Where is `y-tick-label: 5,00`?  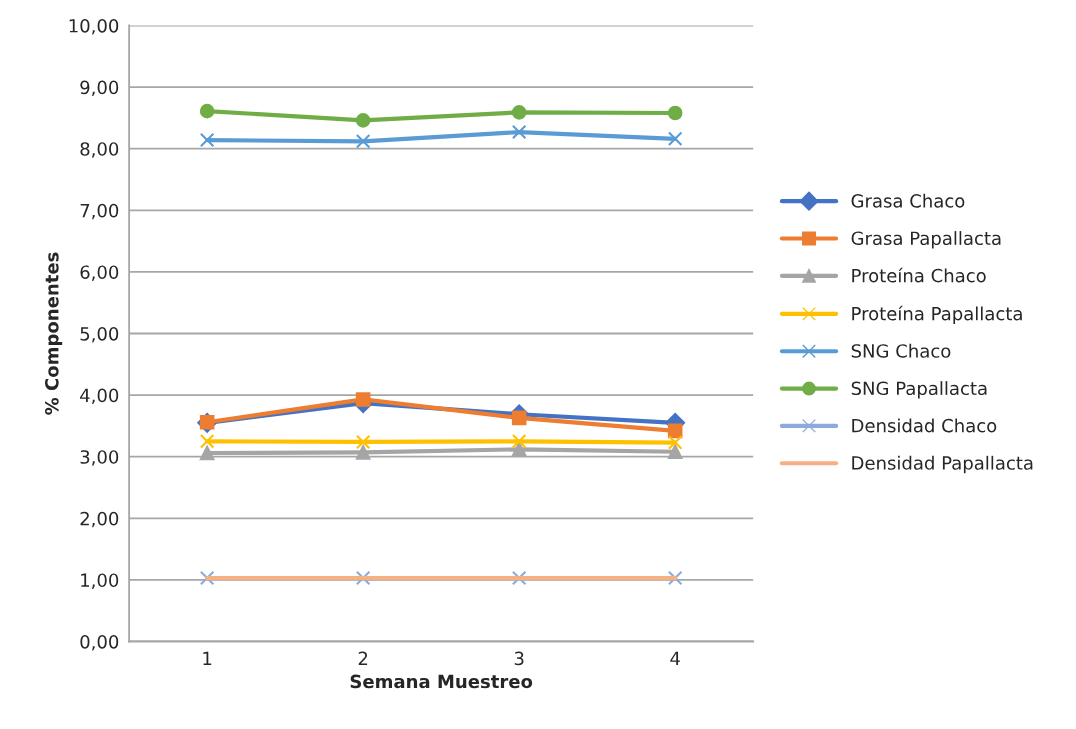
y-tick-label: 5,00 is located at coordinates (99, 334).